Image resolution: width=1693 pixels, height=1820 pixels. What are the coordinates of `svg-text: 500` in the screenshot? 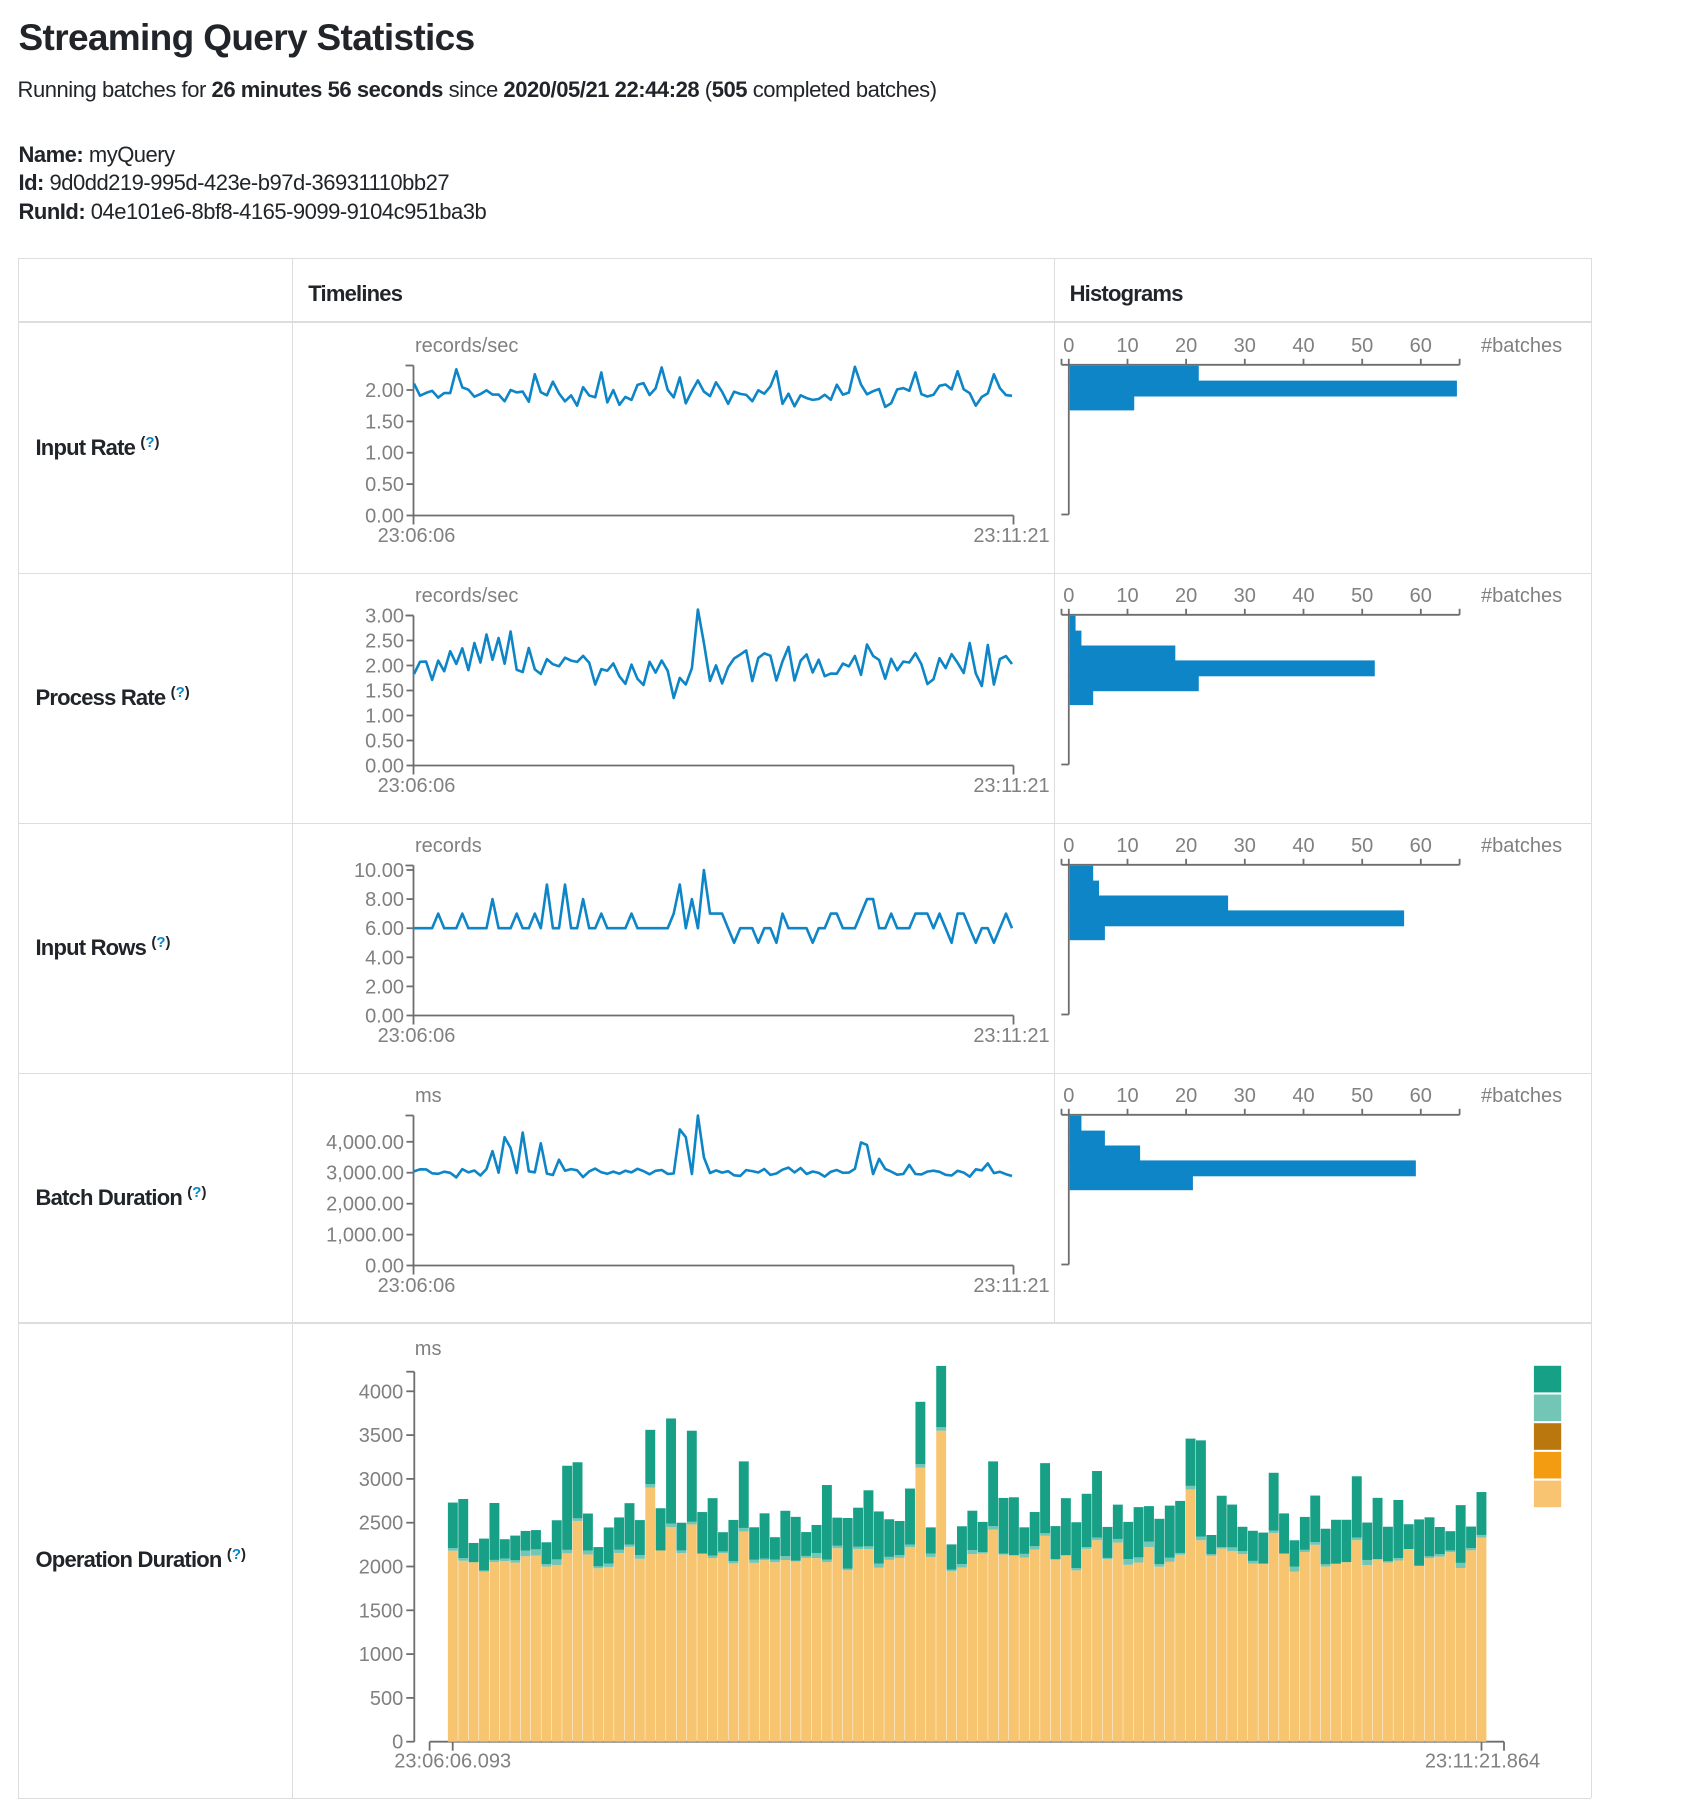 It's located at (386, 1699).